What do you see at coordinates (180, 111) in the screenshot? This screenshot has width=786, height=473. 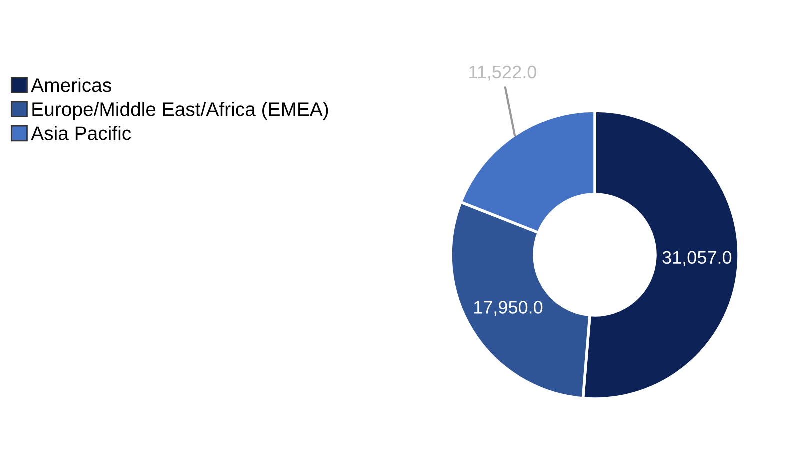 I see `legend-label: Europe/Middle East/Africa (EMEA)` at bounding box center [180, 111].